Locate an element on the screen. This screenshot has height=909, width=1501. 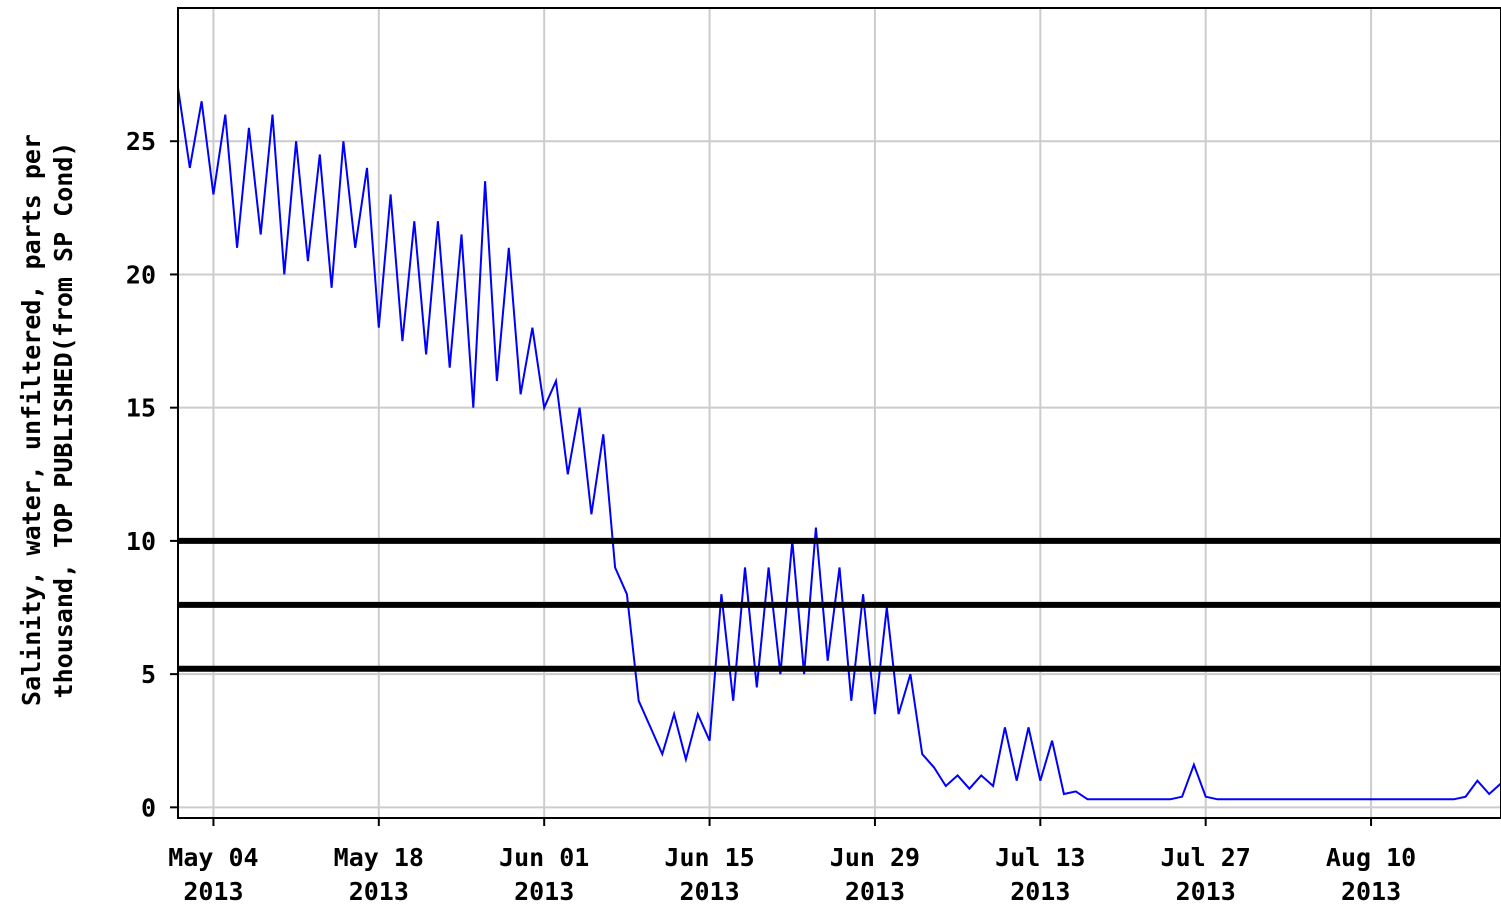
x-tick-label: Jun 15 2013 is located at coordinates (709, 874).